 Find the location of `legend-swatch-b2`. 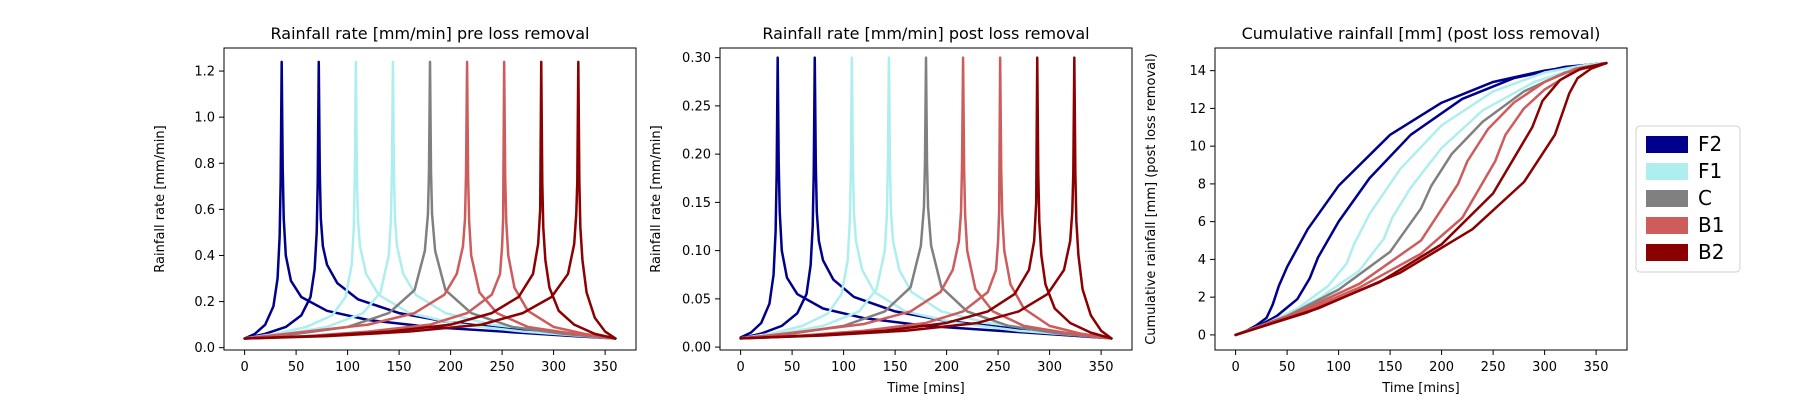

legend-swatch-b2 is located at coordinates (1667, 252).